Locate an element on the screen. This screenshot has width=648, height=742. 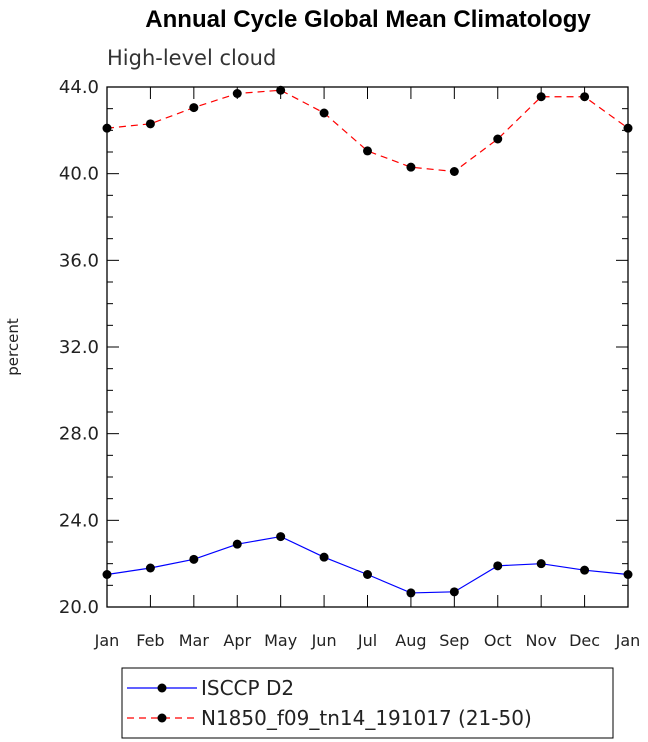
x-tick-labels: Jan Feb Mar Apr May Jun Jul Aug Sep Oct Nov Dec Jan is located at coordinates (367, 640).